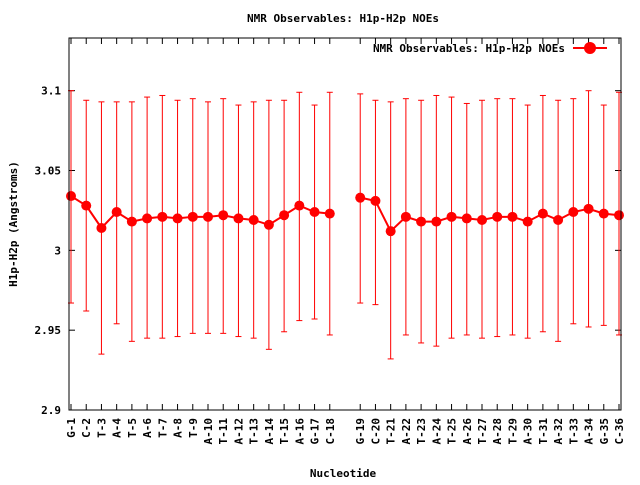 The image size is (640, 485). I want to click on y-axis-title: H1p-H2p (Angstroms), so click(13, 224).